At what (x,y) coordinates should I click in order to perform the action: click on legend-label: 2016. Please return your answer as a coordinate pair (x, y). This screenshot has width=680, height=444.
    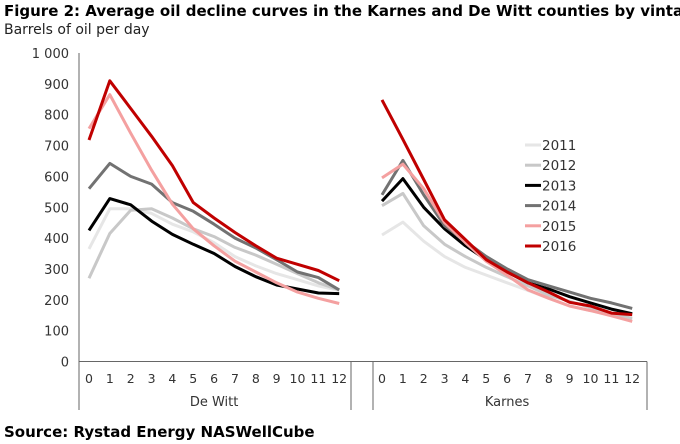
    Looking at the image, I should click on (559, 247).